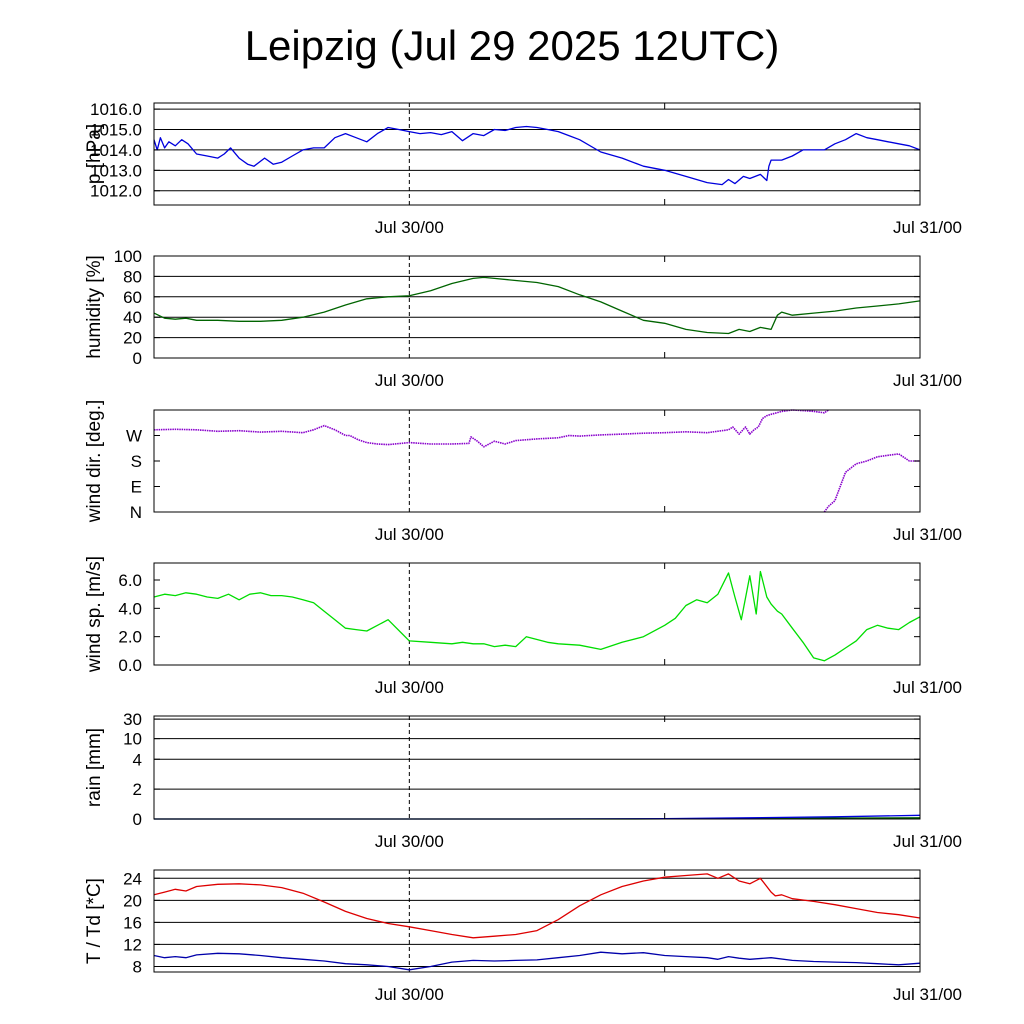  I want to click on y-tick-label: 80, so click(132, 276).